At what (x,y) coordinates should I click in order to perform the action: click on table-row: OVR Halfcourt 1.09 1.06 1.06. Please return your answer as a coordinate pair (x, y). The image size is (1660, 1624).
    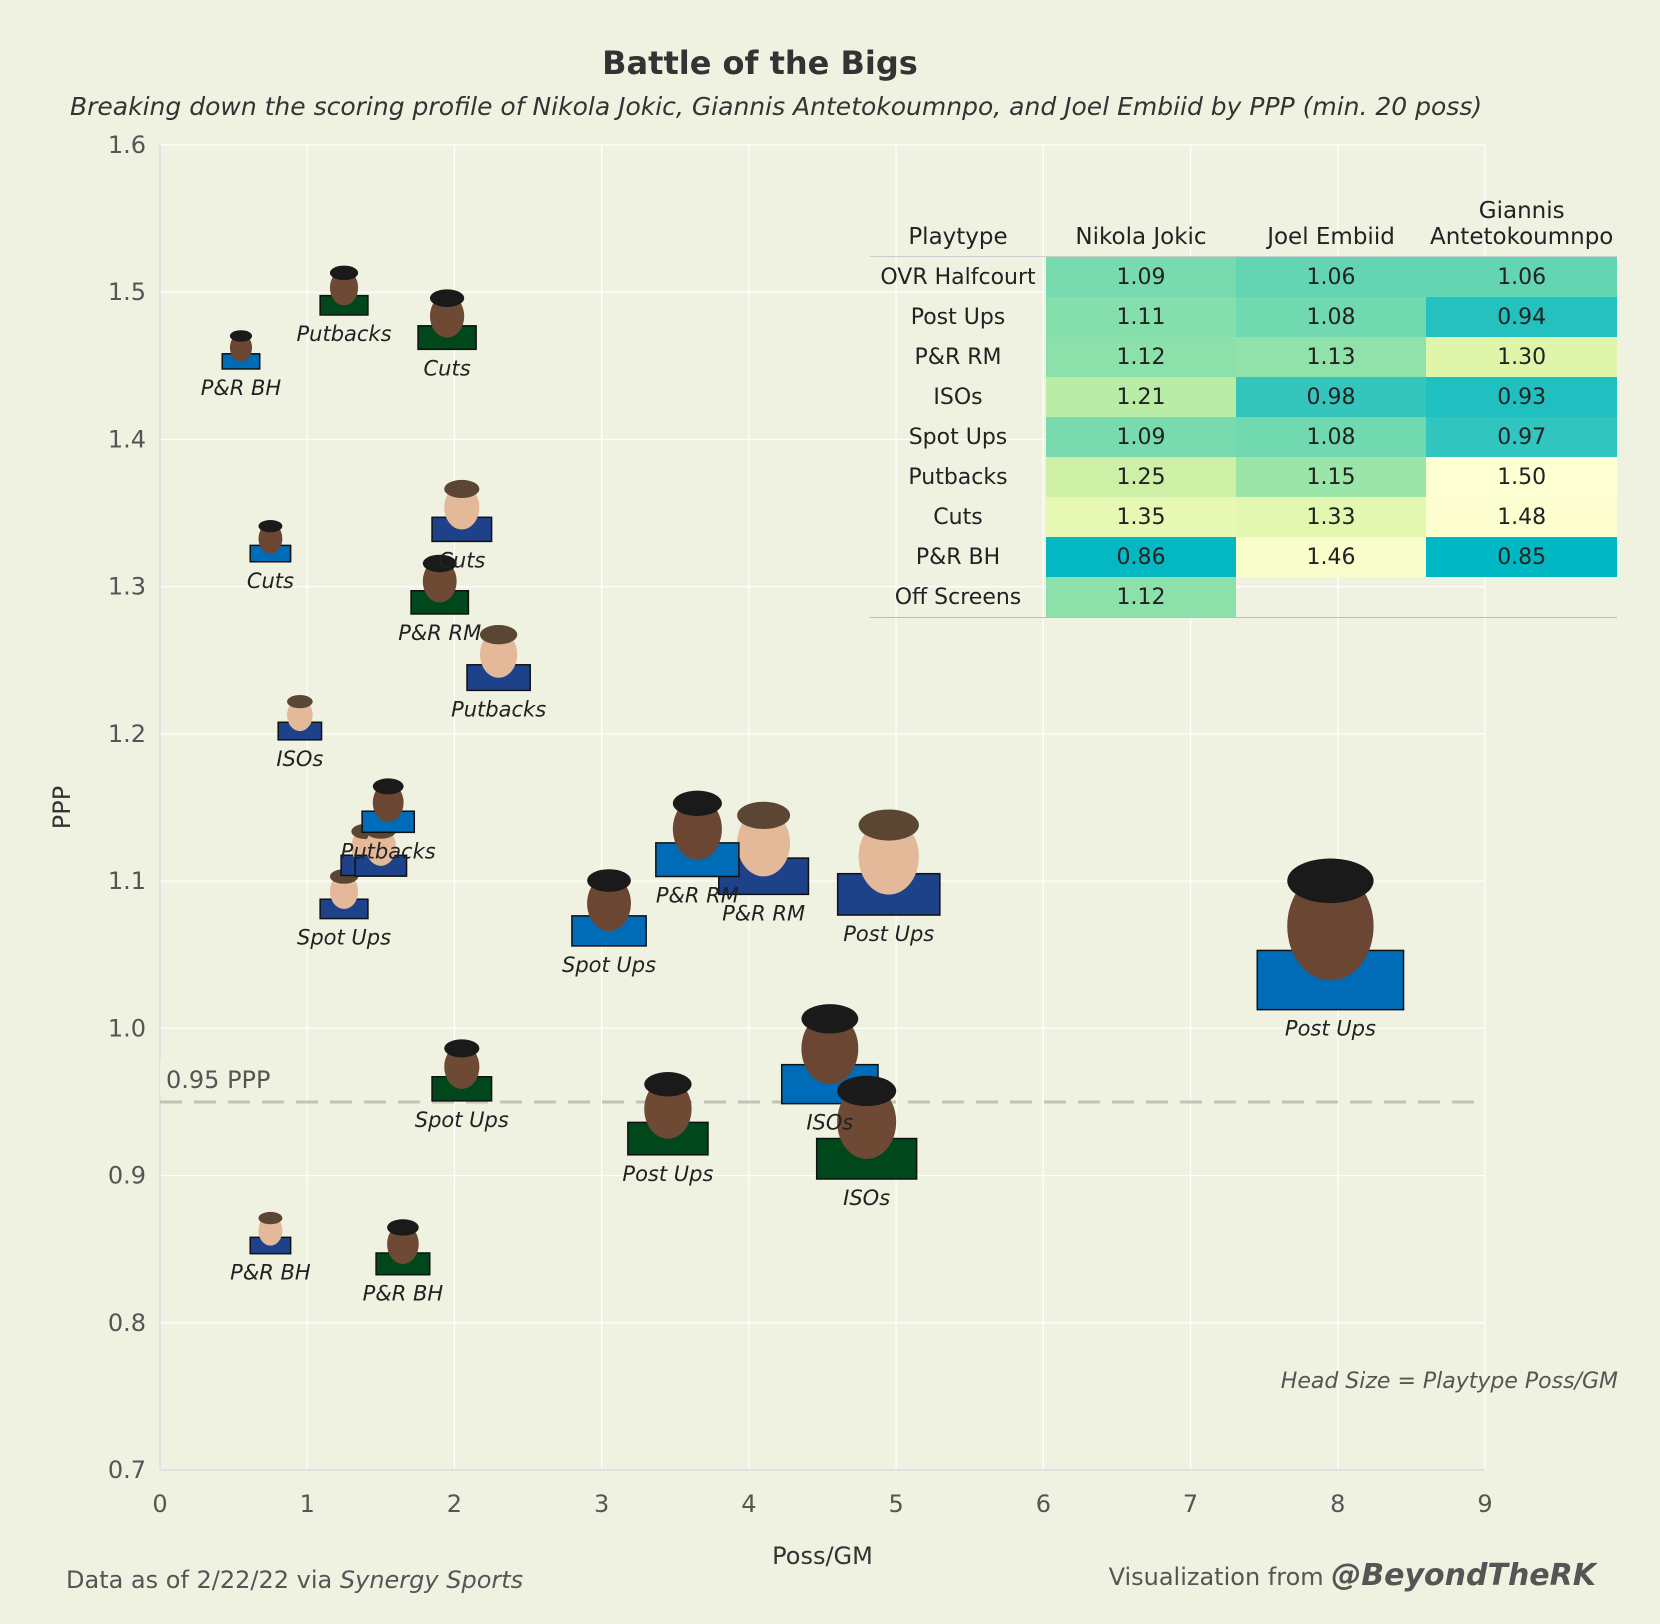
    Looking at the image, I should click on (1244, 276).